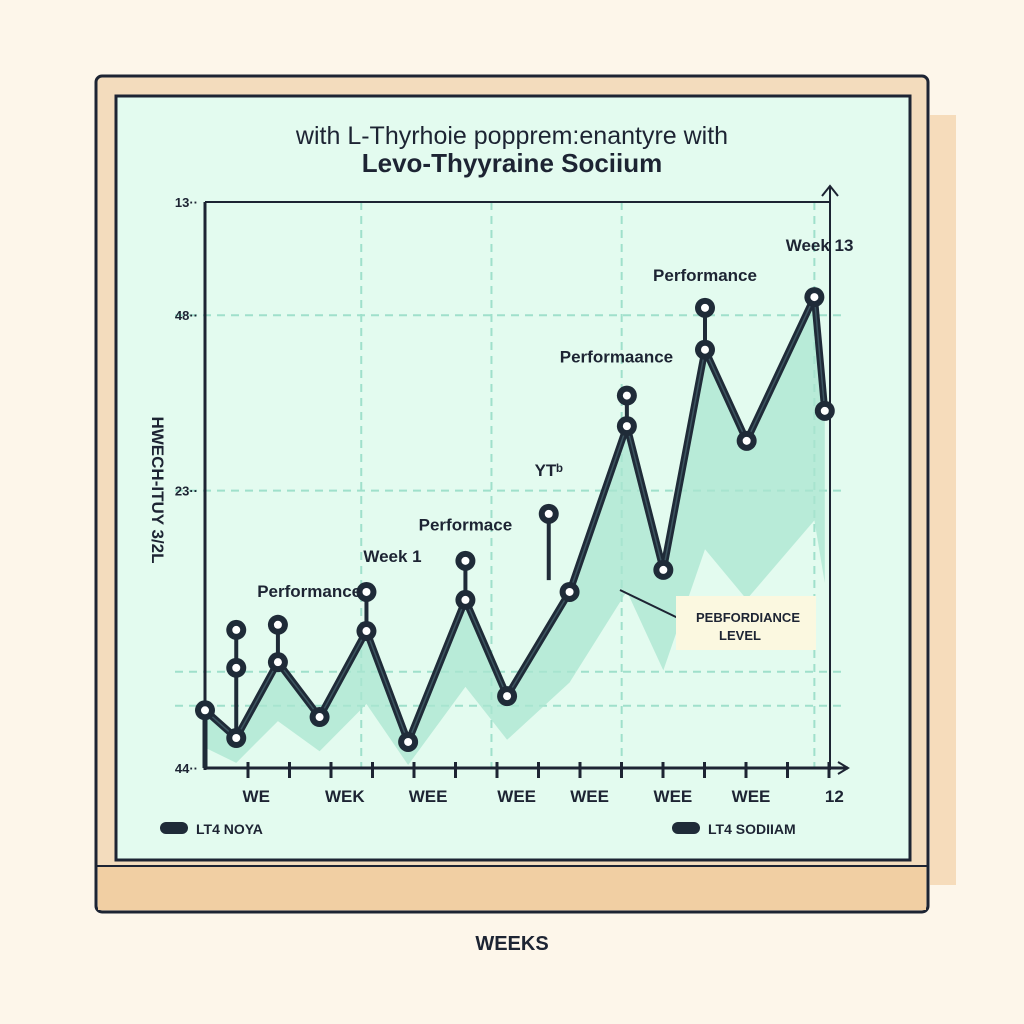 This screenshot has height=1024, width=1024. Describe the element at coordinates (512, 163) in the screenshot. I see `chart-title-line2: Levo-Thyyraine Sociium` at that location.